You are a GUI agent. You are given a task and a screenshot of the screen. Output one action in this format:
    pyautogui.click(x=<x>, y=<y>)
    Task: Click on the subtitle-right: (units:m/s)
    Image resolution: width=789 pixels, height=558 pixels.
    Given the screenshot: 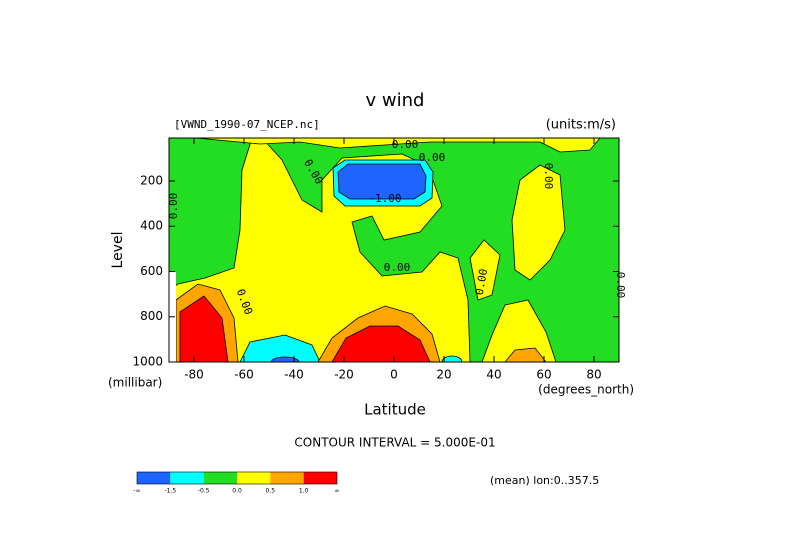 What is the action you would take?
    pyautogui.click(x=581, y=125)
    